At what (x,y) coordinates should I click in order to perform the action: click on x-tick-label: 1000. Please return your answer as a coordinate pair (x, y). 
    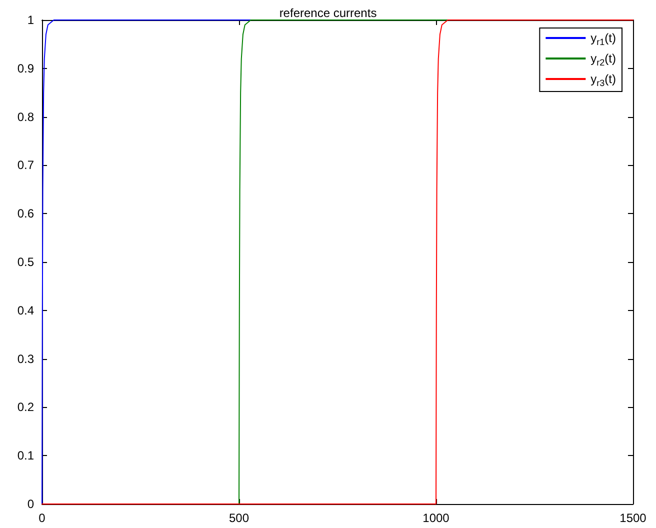
    Looking at the image, I should click on (436, 518).